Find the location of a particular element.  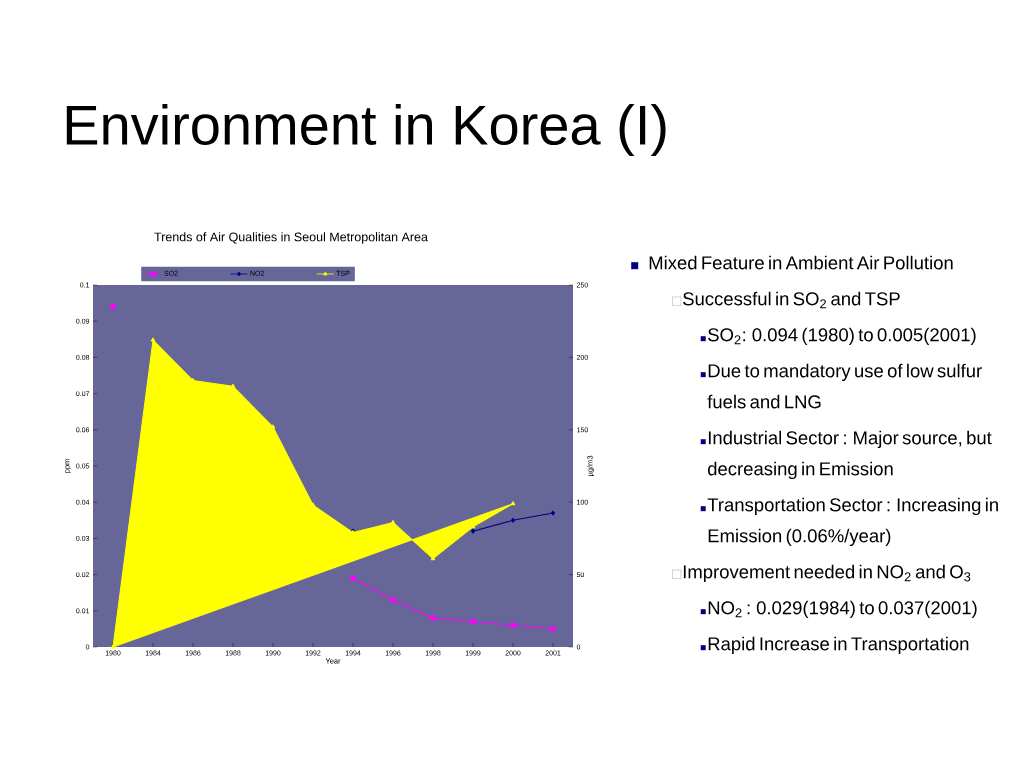

text: Rapid Increase in Transportation is located at coordinates (838, 645).